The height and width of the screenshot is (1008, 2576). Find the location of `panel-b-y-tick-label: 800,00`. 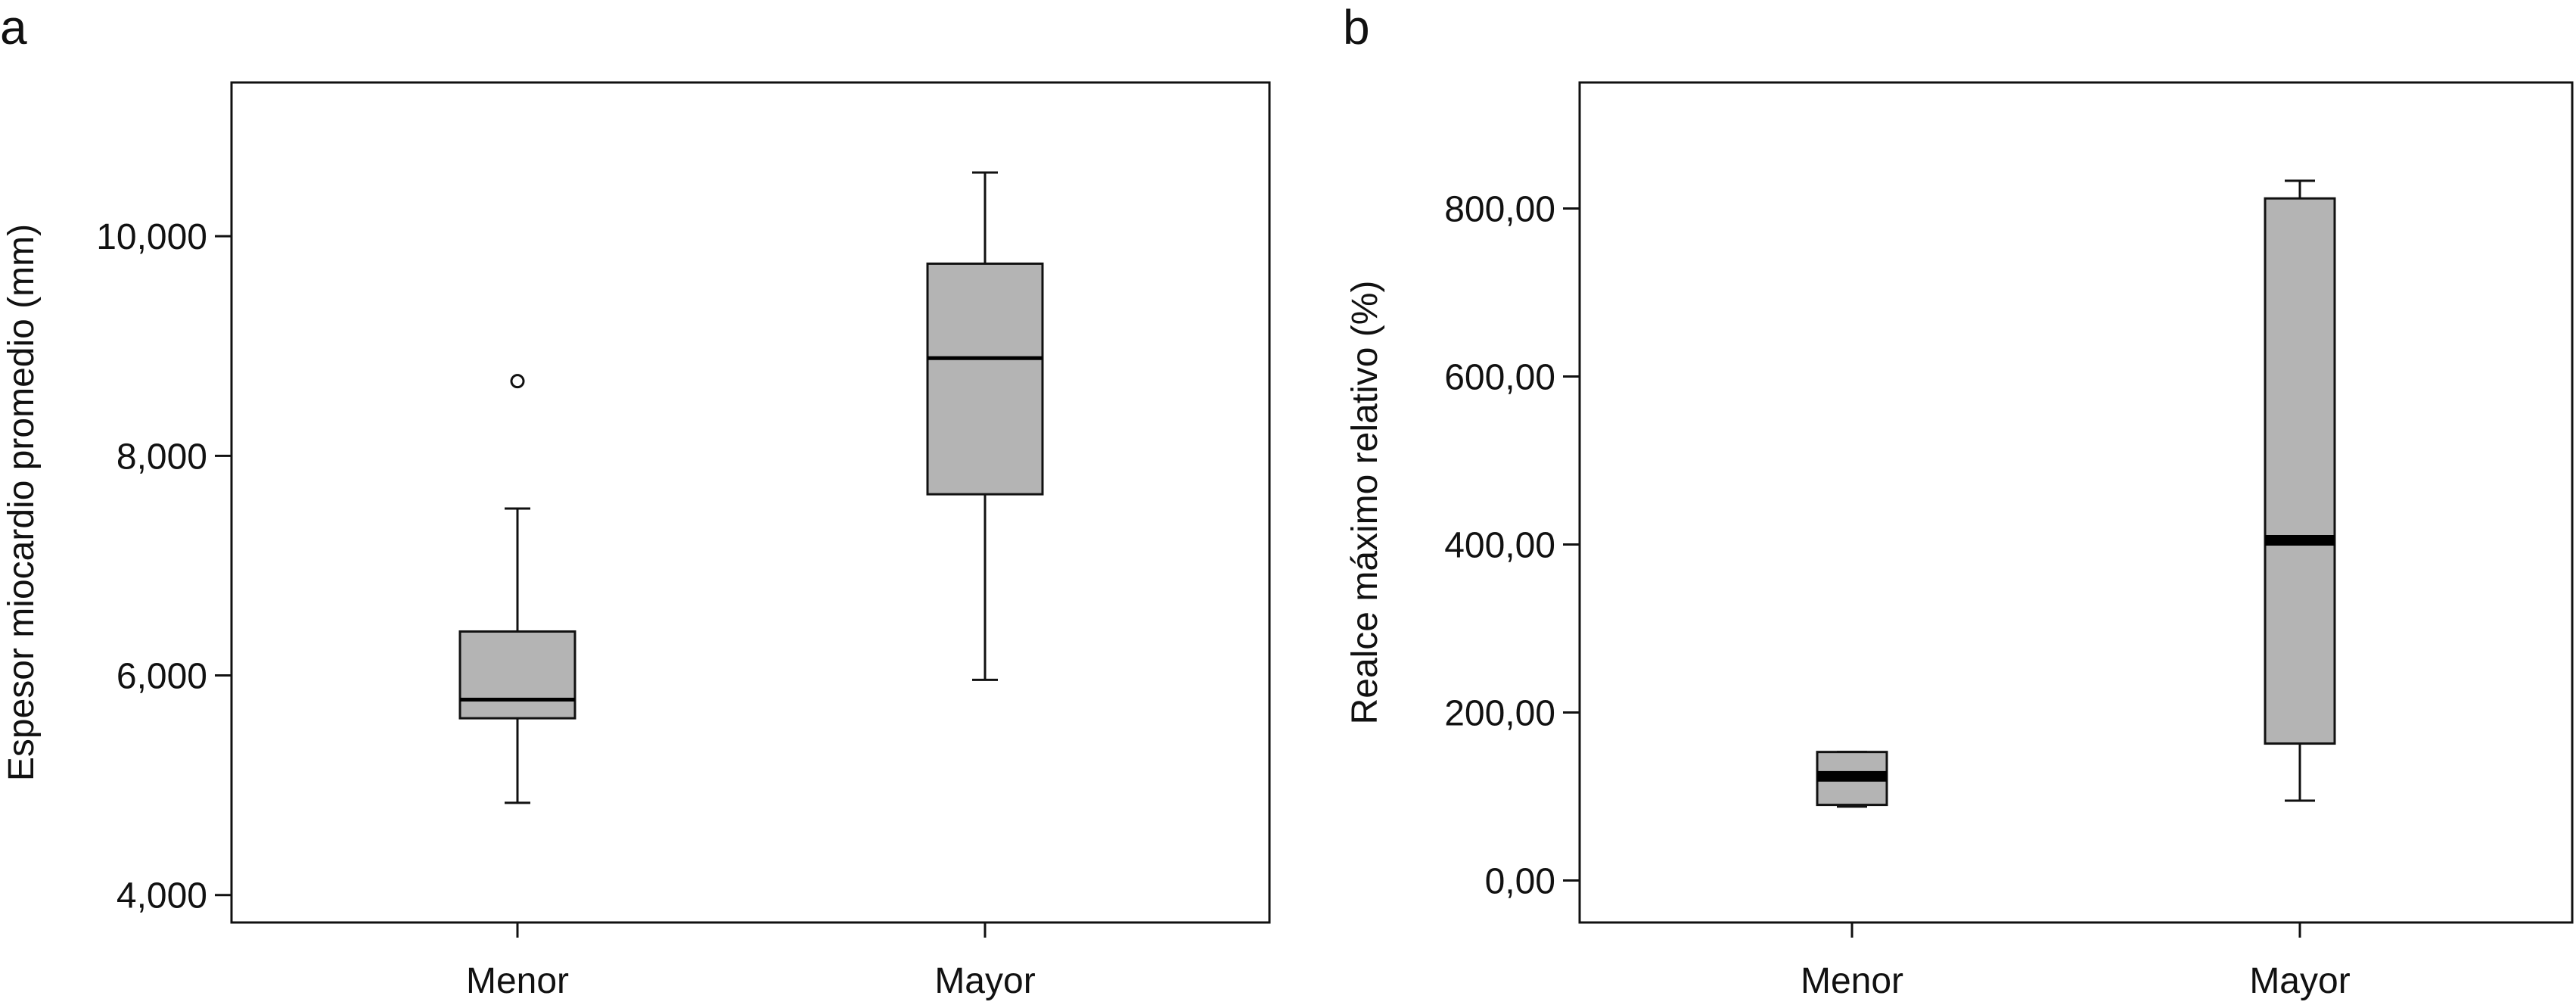

panel-b-y-tick-label: 800,00 is located at coordinates (1499, 210).